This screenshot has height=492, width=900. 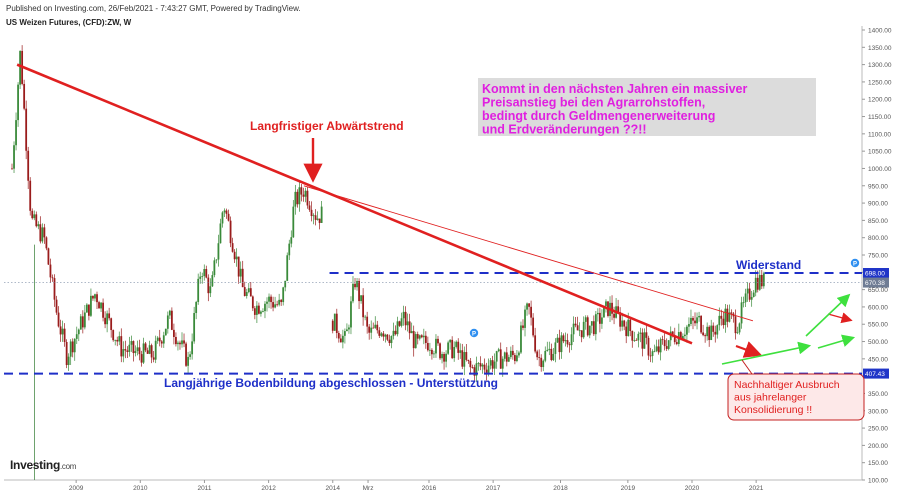 I want to click on y-tick-label: 300.00, so click(x=878, y=411).